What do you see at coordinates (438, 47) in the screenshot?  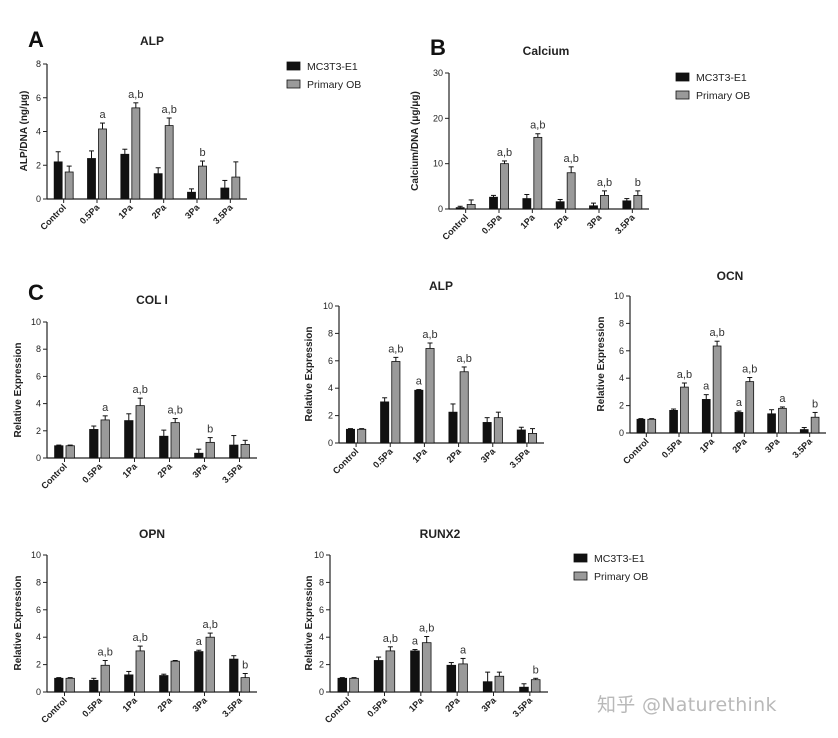 I see `panel-letter: B` at bounding box center [438, 47].